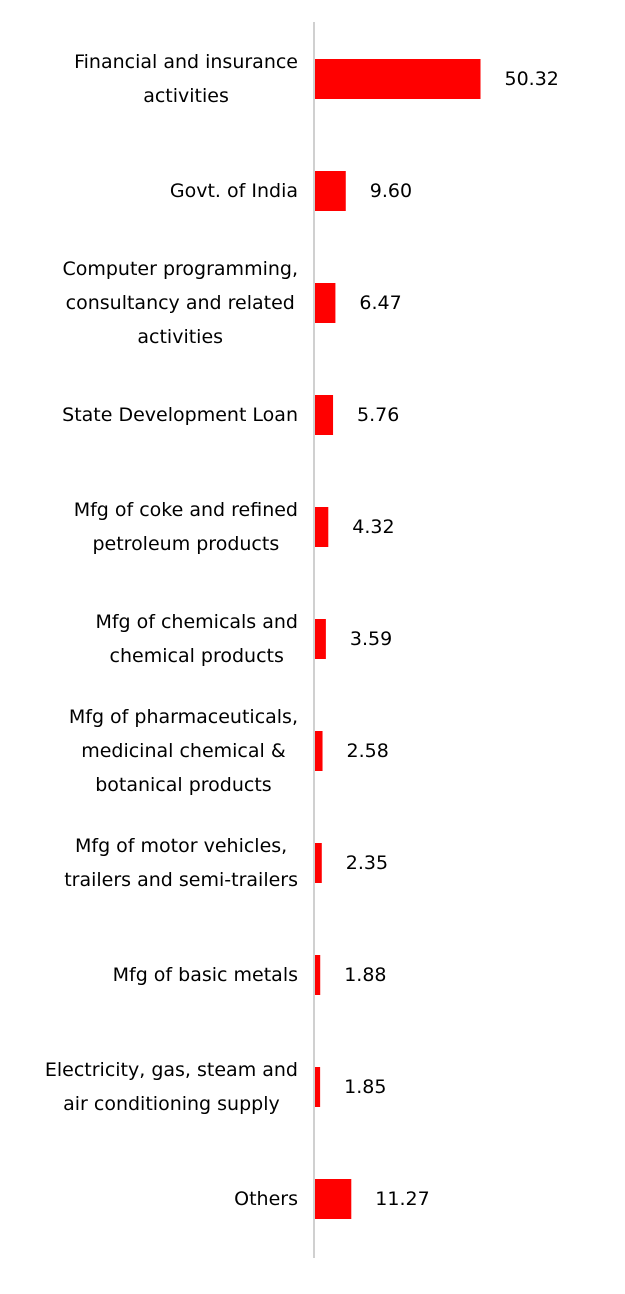 The height and width of the screenshot is (1294, 625). I want to click on category-label-line: medicinal chemical &, so click(183, 751).